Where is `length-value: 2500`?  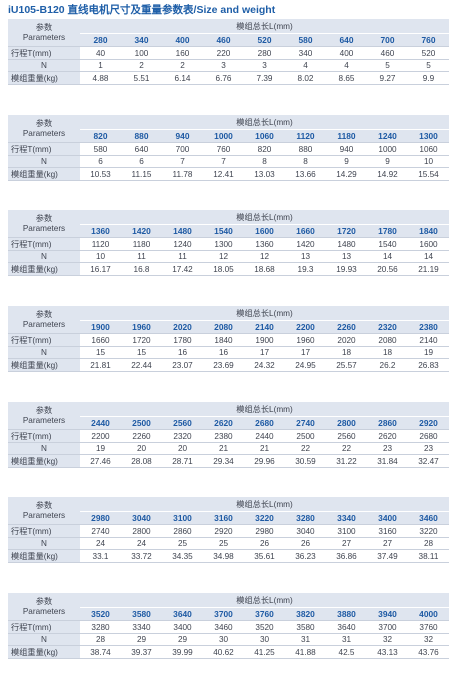 length-value: 2500 is located at coordinates (141, 423).